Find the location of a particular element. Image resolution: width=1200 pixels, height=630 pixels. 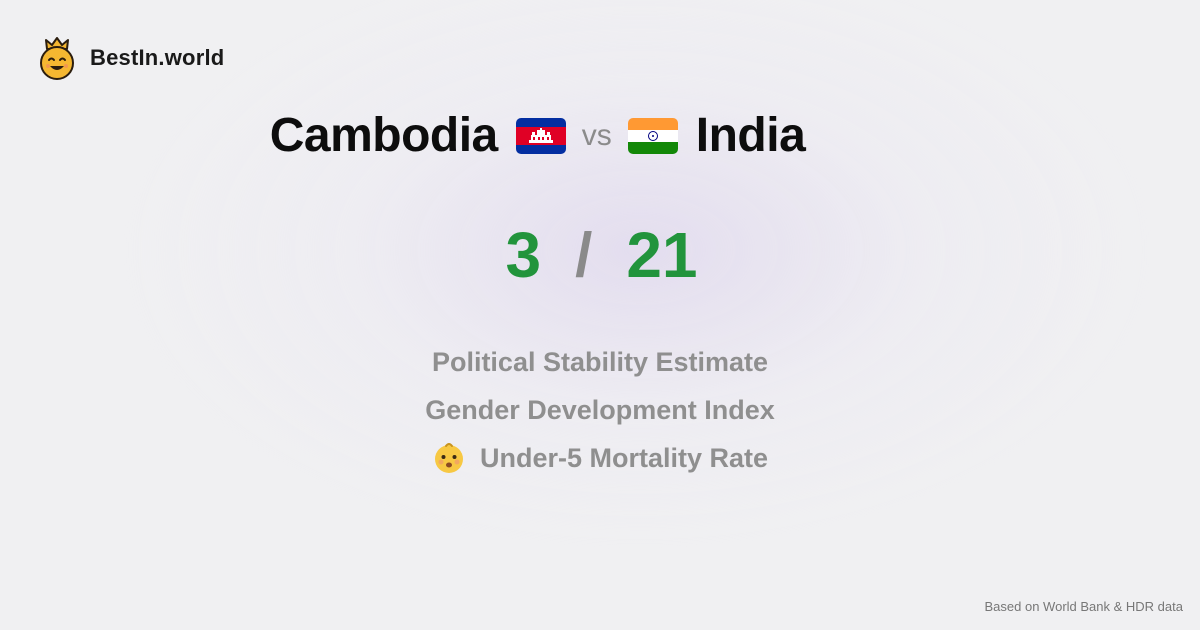

brand-name: BestIn.world is located at coordinates (157, 57).